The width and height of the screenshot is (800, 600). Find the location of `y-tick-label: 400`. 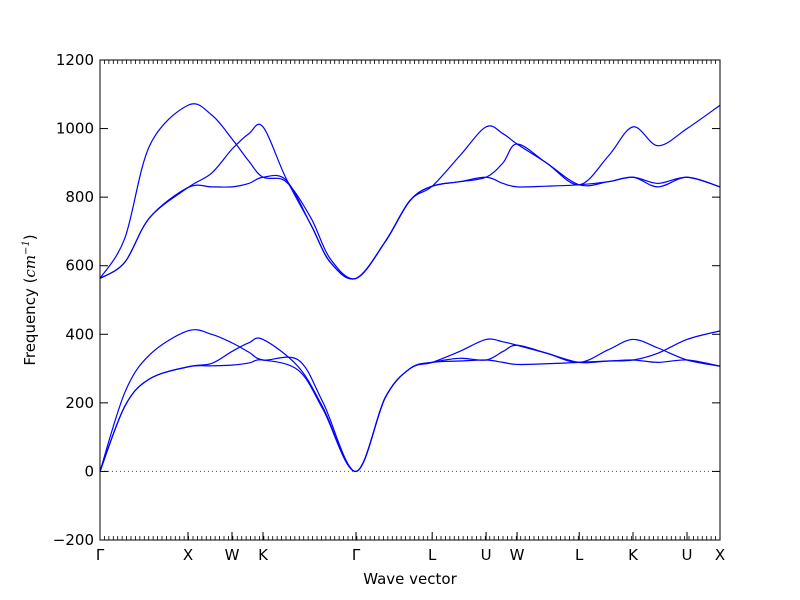

y-tick-label: 400 is located at coordinates (79, 334).